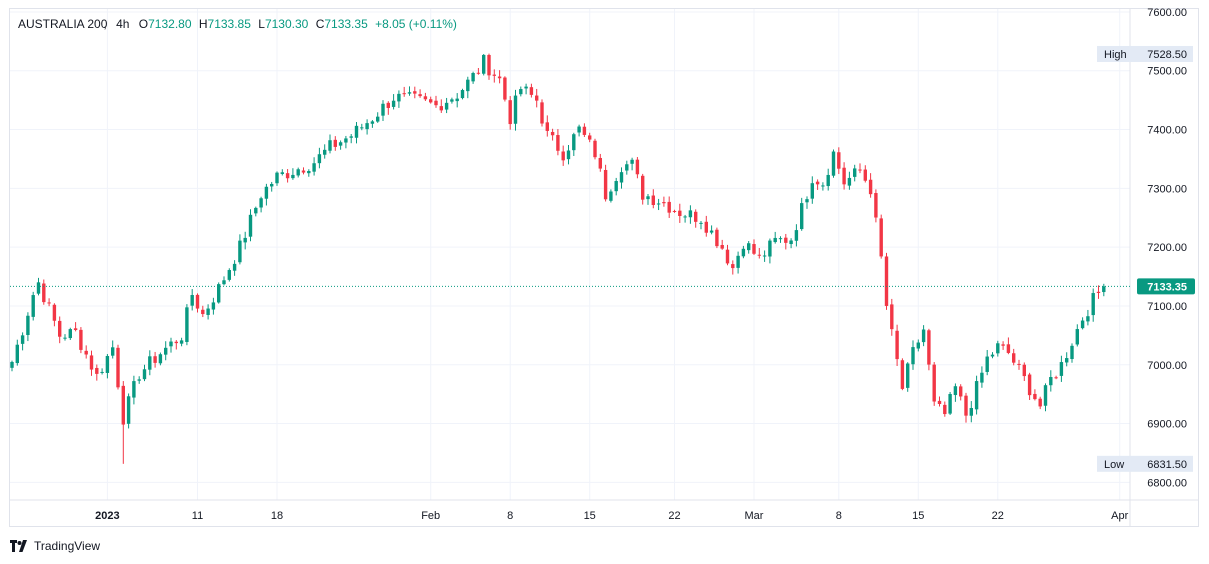  I want to click on x-tick-label: 11, so click(197, 516).